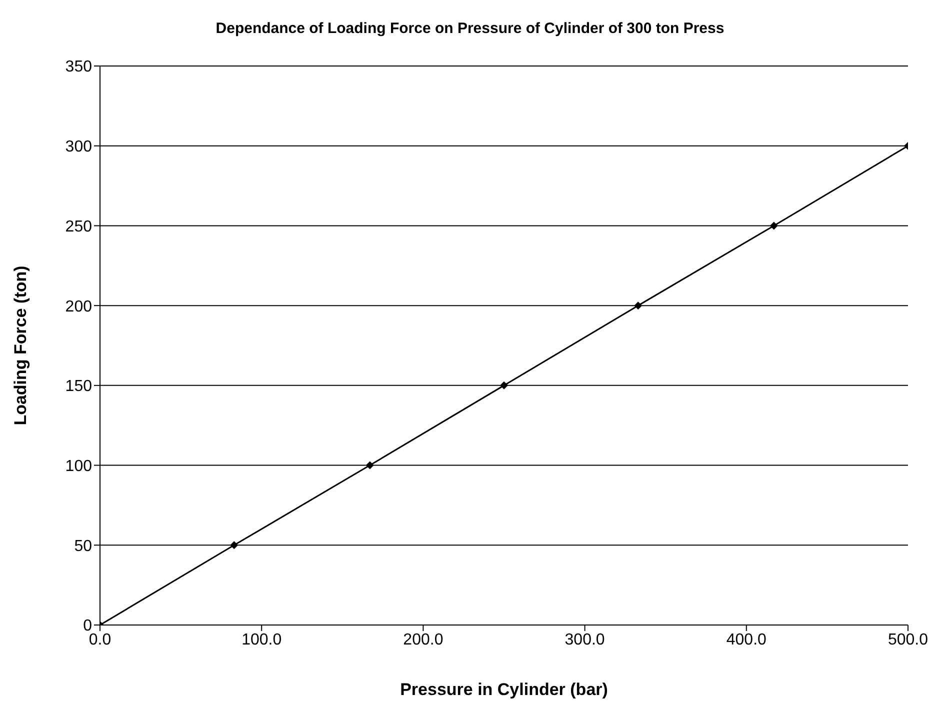  I want to click on y-tick-label: 100, so click(78, 466).